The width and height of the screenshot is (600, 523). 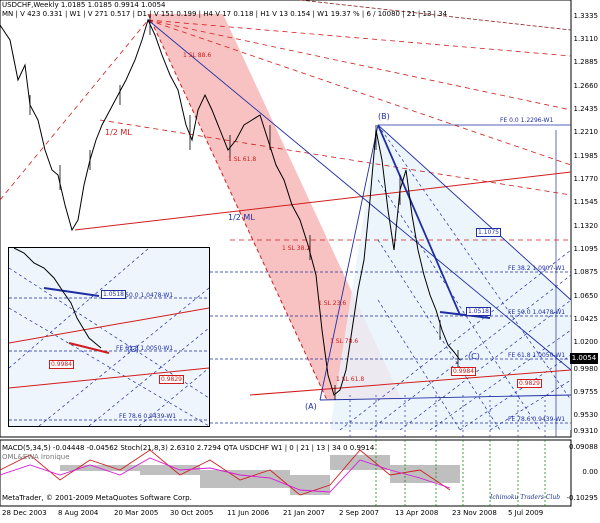 I want to click on price-tick: 1.2885, so click(x=586, y=62).